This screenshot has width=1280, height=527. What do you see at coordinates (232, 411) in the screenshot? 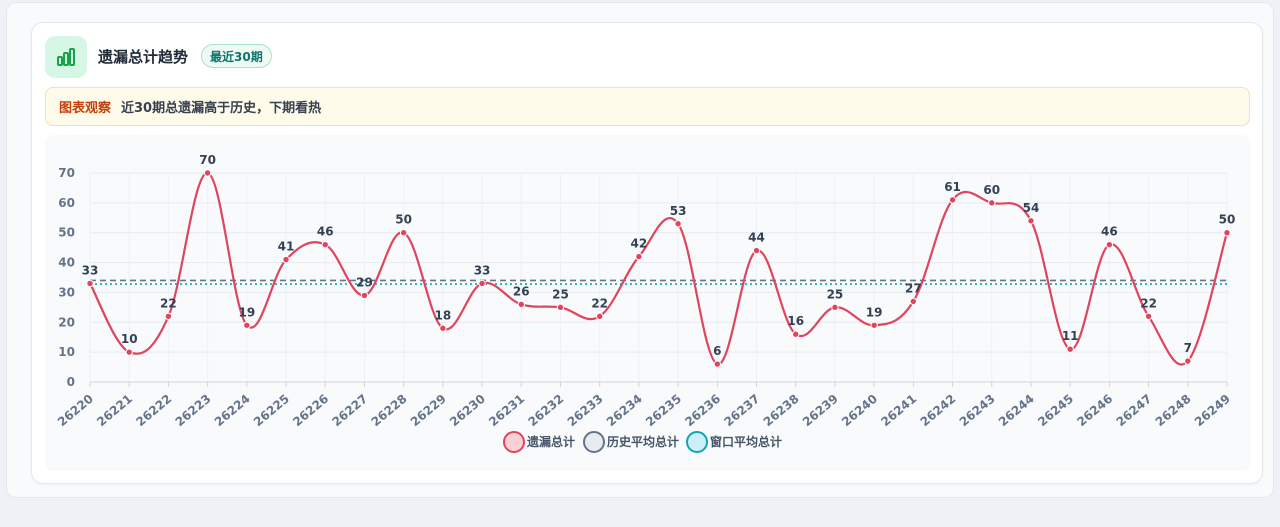
I see `x-tick-label: 26224` at bounding box center [232, 411].